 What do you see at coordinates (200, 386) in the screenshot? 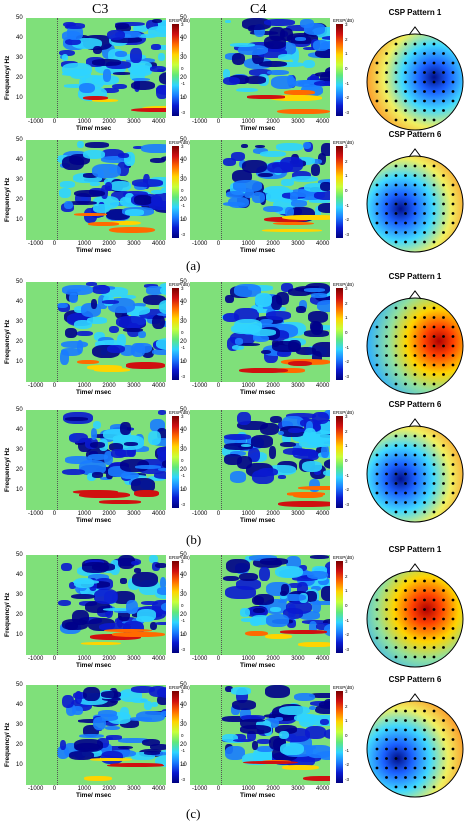
I see `x-tick-label: -1000` at bounding box center [200, 386].